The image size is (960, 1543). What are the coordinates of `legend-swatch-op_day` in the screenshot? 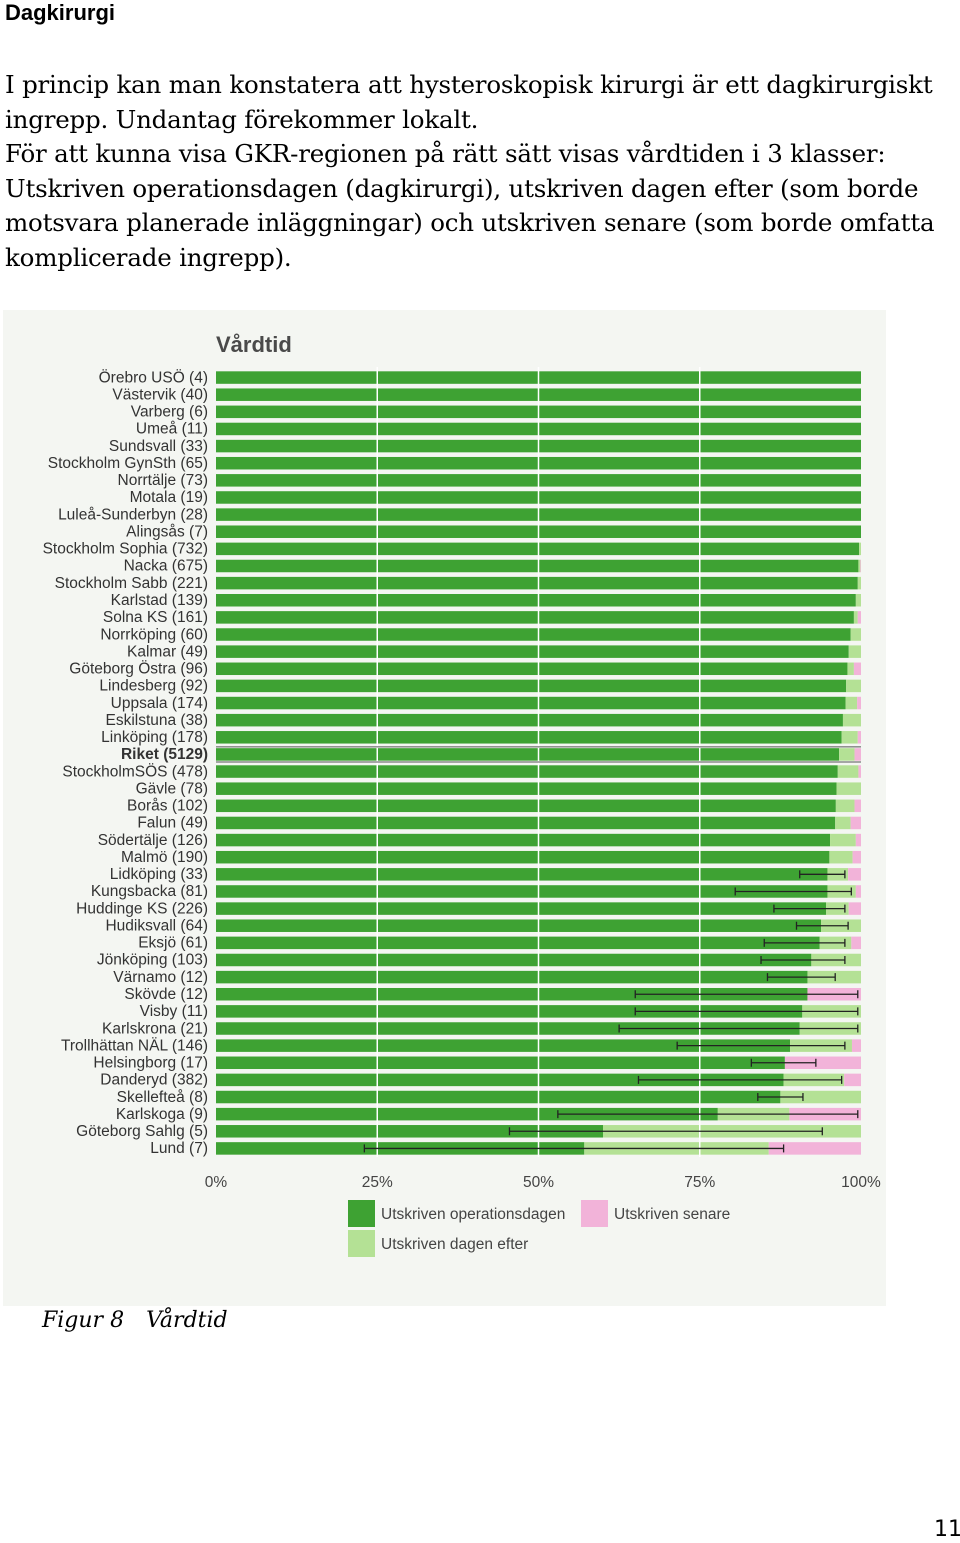 It's located at (361, 1213).